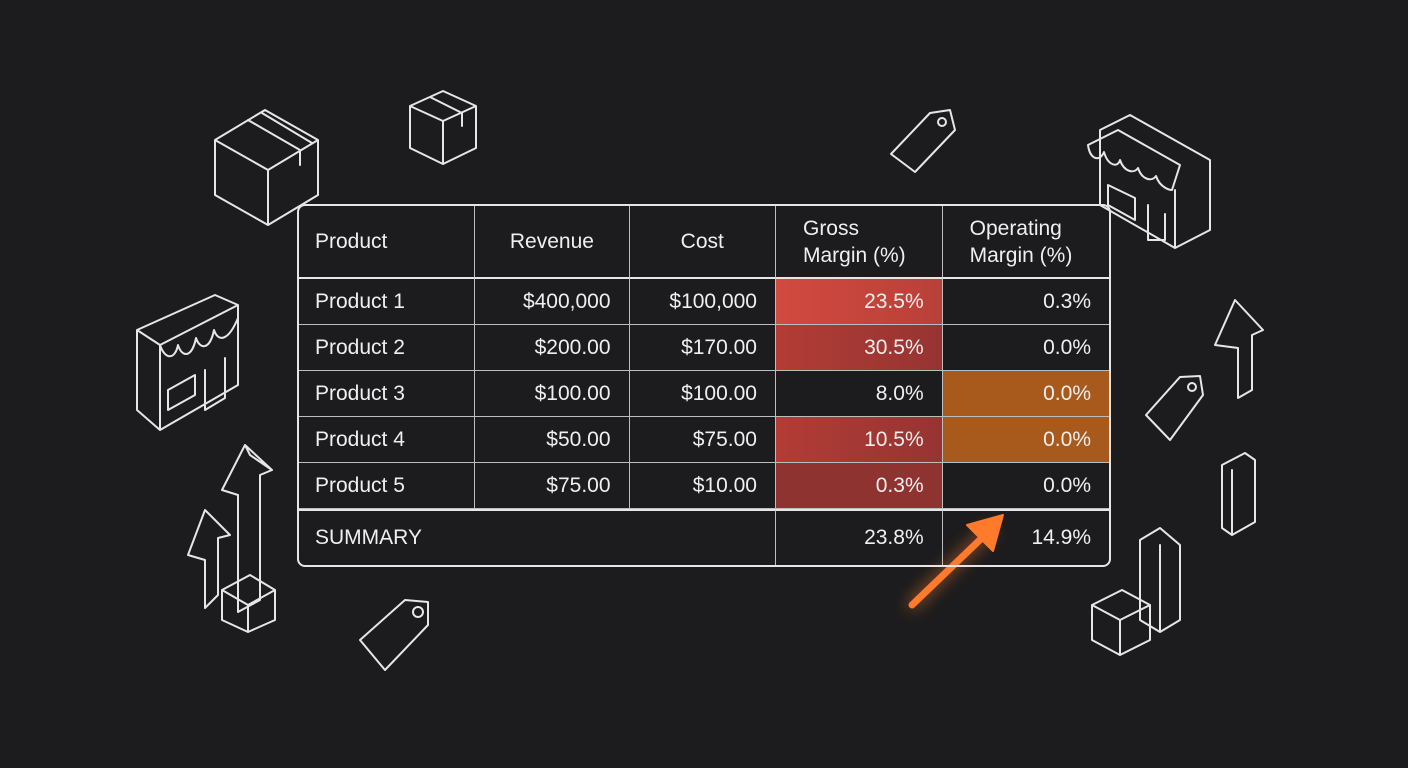  I want to click on cell: 23.5%, so click(859, 302).